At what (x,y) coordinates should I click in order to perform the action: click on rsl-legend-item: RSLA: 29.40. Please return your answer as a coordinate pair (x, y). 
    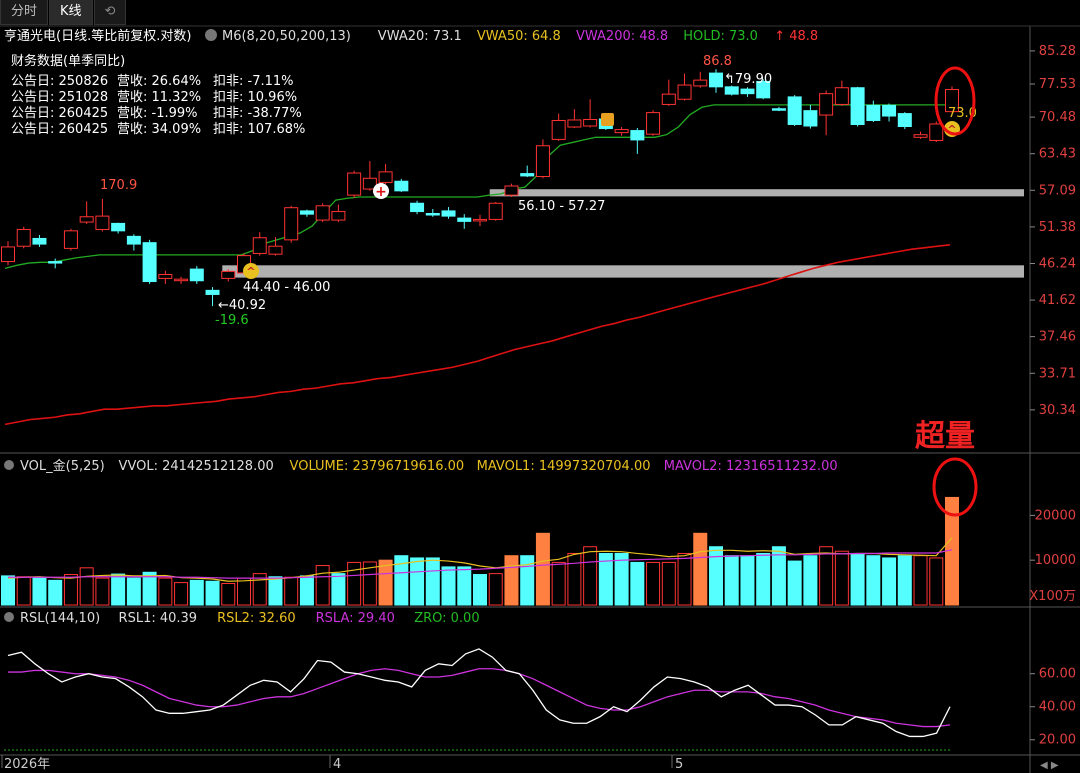
    Looking at the image, I should click on (355, 618).